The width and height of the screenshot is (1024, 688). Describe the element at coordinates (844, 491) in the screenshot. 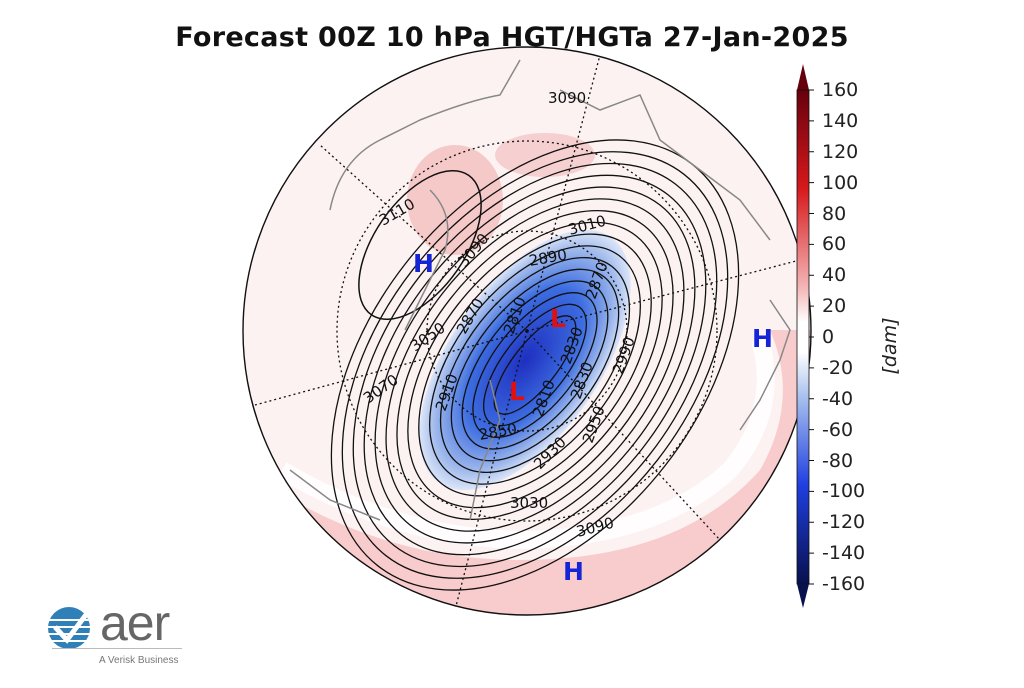

I see `colorbar-tick-label: -100` at that location.